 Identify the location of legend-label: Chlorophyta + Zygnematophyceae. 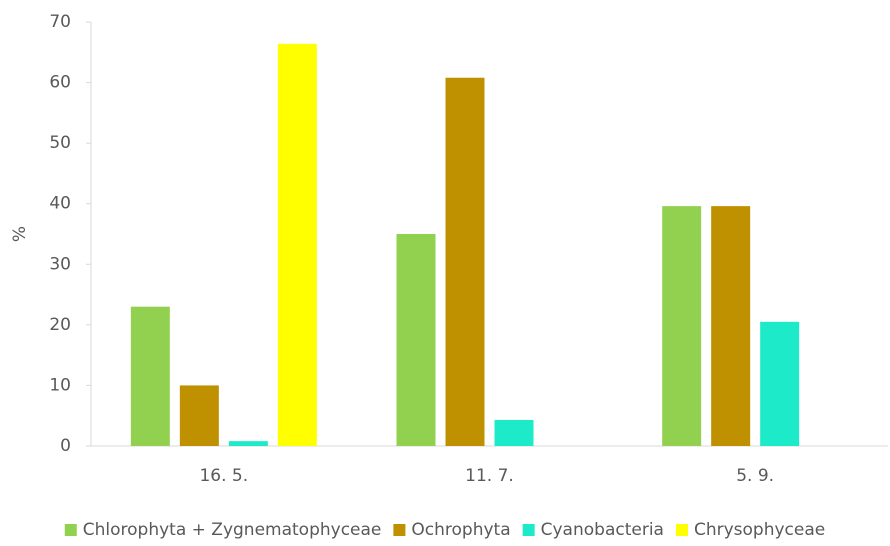
(232, 530).